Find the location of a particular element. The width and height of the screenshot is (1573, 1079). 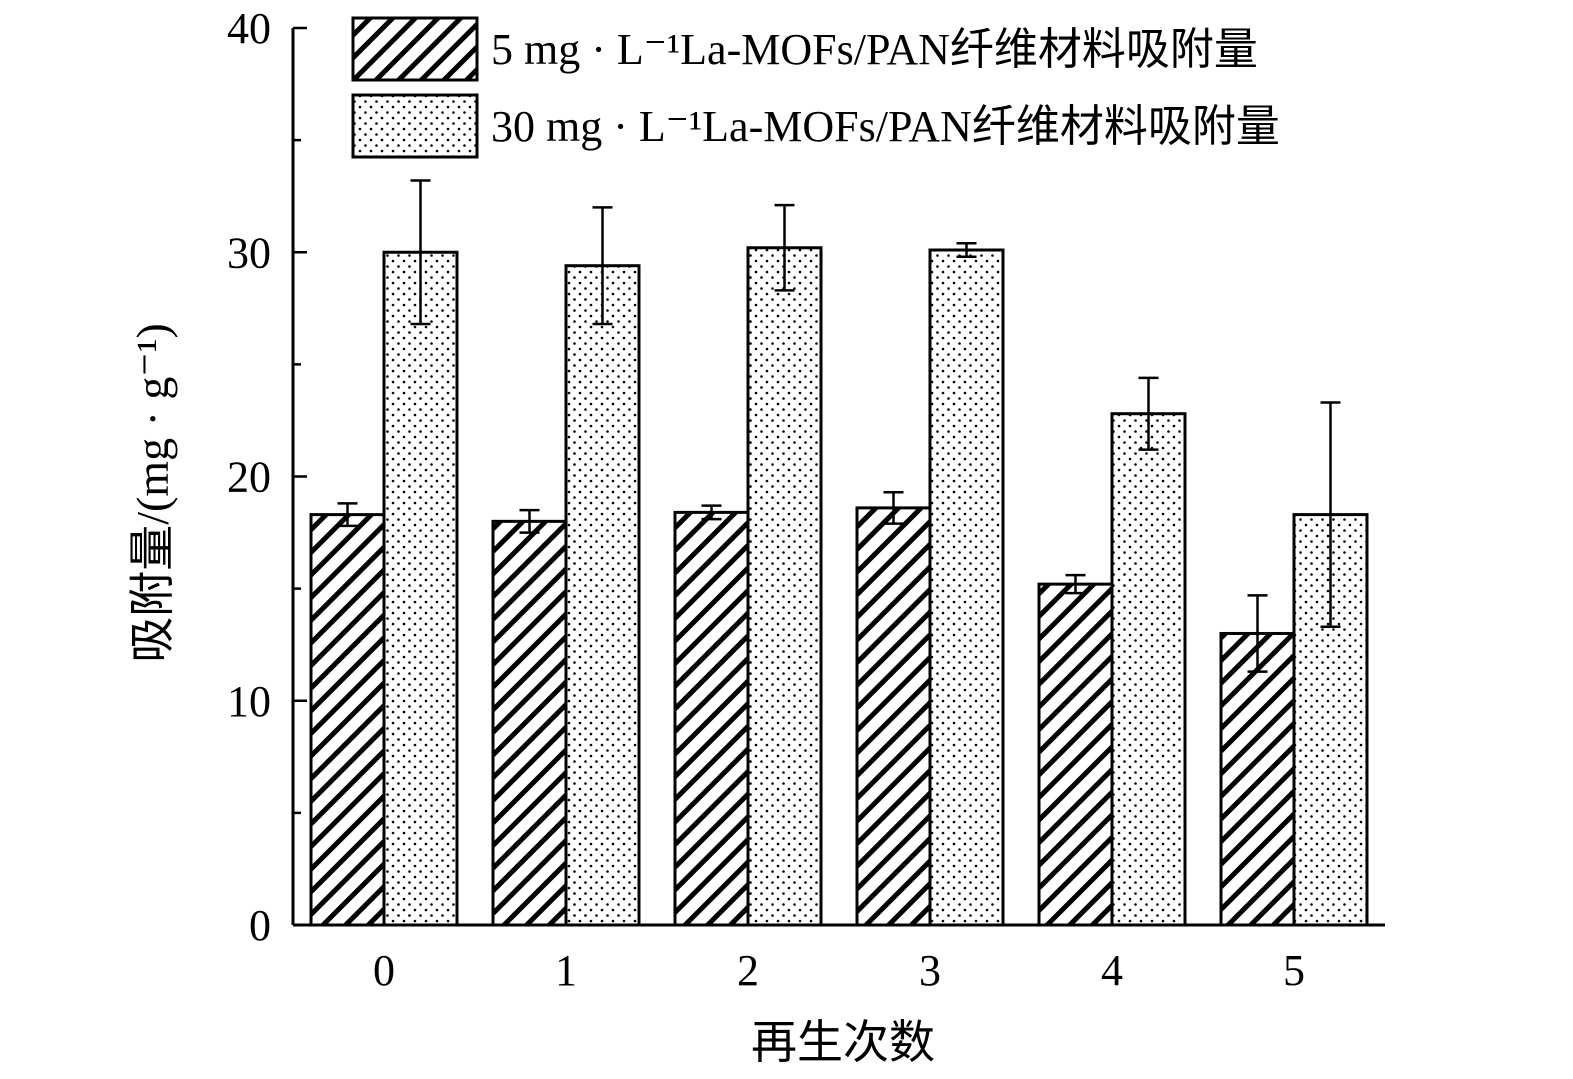

legend-label-s2: 30 mg · L⁻¹La-MOFs/PAN纤维材料吸附量 is located at coordinates (885, 126).